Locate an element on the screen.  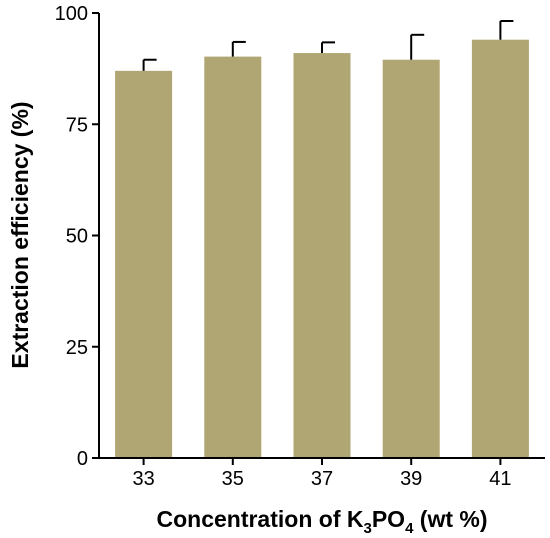
x-axis-title-prefix: Concentration of K is located at coordinates (259, 519).